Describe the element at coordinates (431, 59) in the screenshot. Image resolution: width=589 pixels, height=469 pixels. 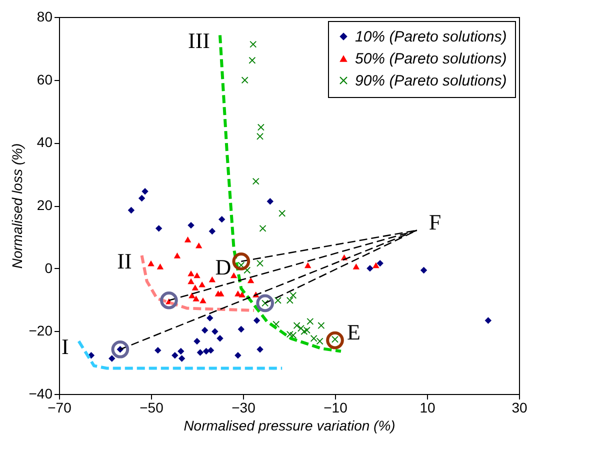
I see `legend-label: 50% (Pareto solutions)` at that location.